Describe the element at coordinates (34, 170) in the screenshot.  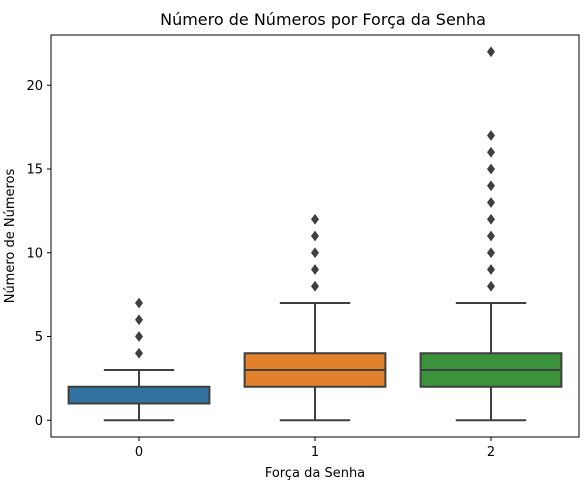
I see `y-tick-label: 15` at that location.